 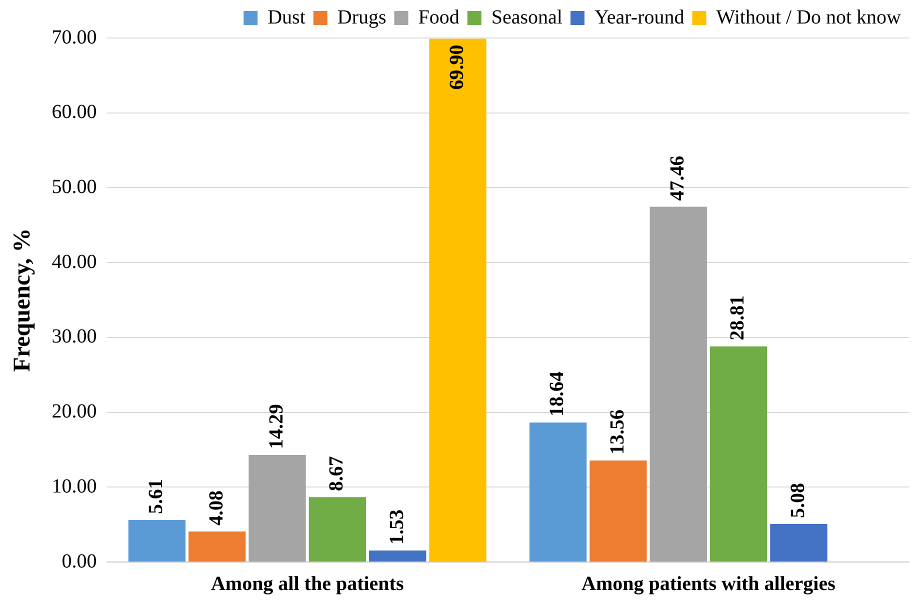 What do you see at coordinates (74, 112) in the screenshot?
I see `y-tick-label: 60.00` at bounding box center [74, 112].